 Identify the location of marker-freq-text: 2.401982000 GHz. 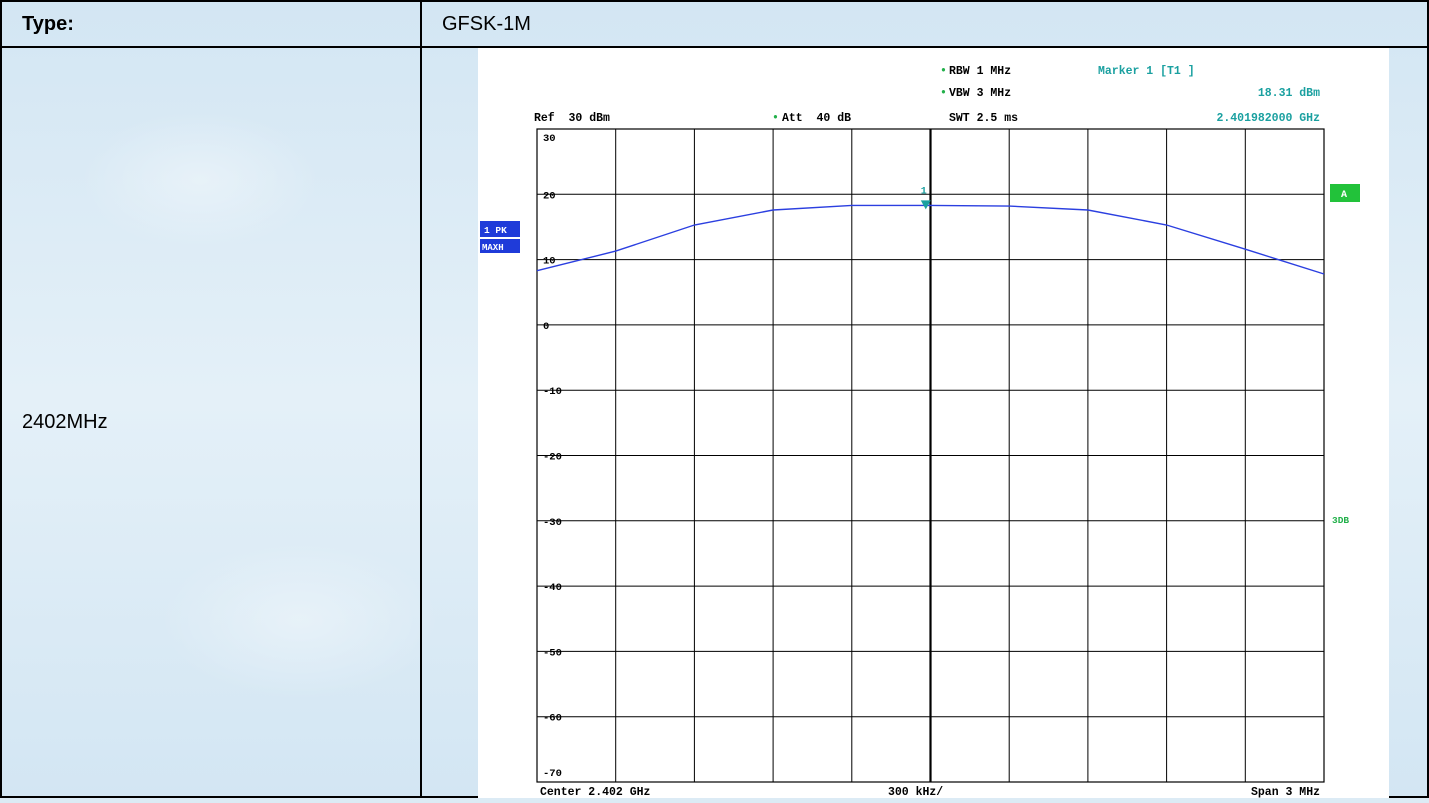
(1268, 118).